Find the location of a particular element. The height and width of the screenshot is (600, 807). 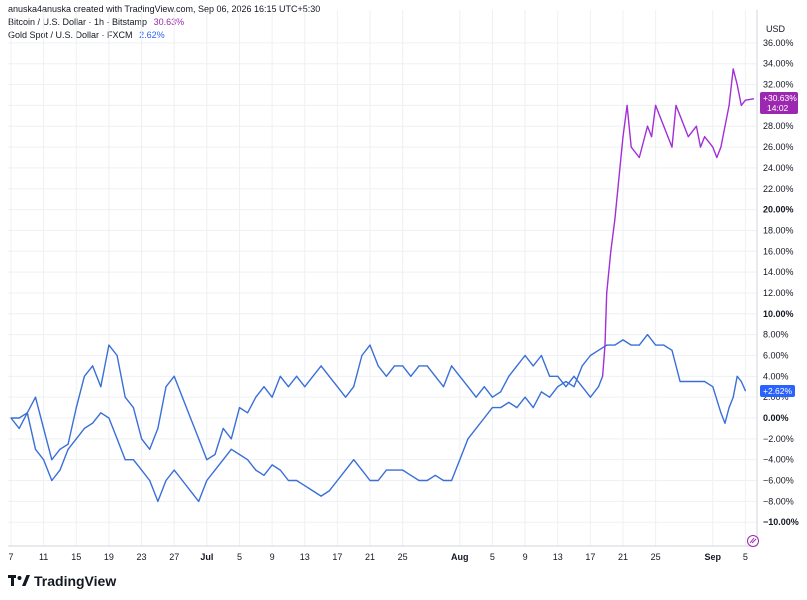

y-tick-label: 32.00% is located at coordinates (778, 85).